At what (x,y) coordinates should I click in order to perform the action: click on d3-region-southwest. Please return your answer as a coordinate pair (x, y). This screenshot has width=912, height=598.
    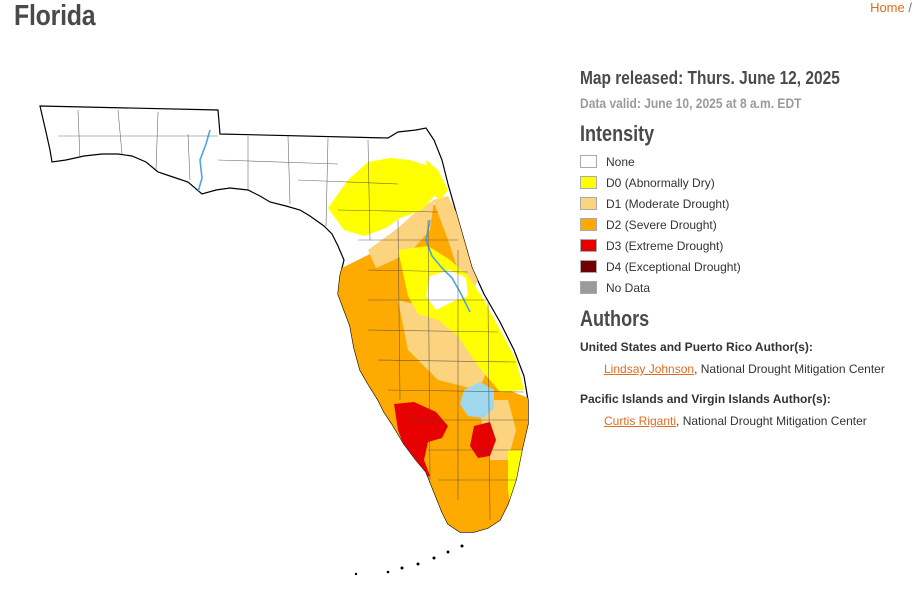
    Looking at the image, I should click on (421, 441).